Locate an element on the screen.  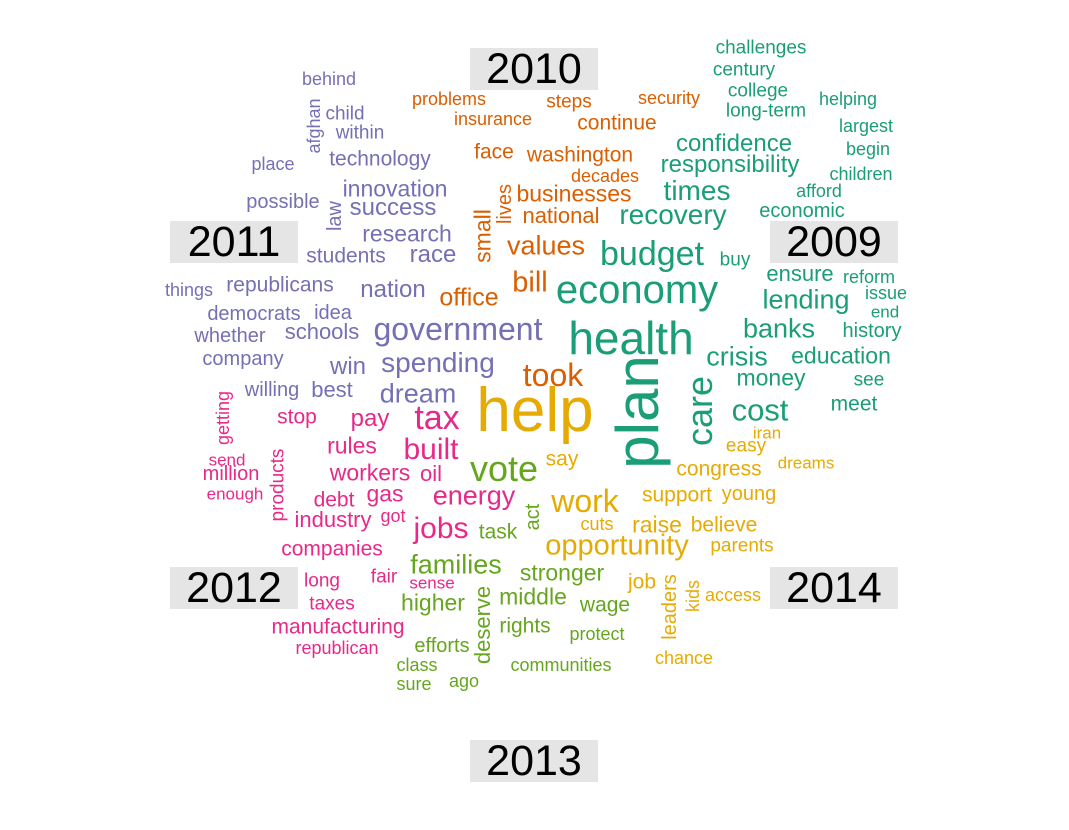
word-company: company is located at coordinates (243, 359).